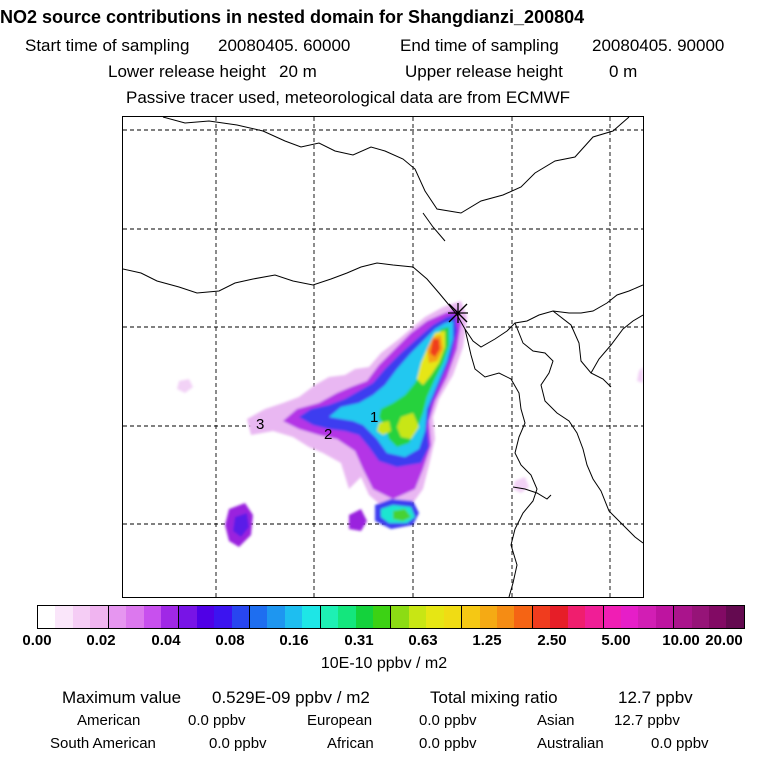 The image size is (768, 768). What do you see at coordinates (570, 743) in the screenshot?
I see `region-name: Australian` at bounding box center [570, 743].